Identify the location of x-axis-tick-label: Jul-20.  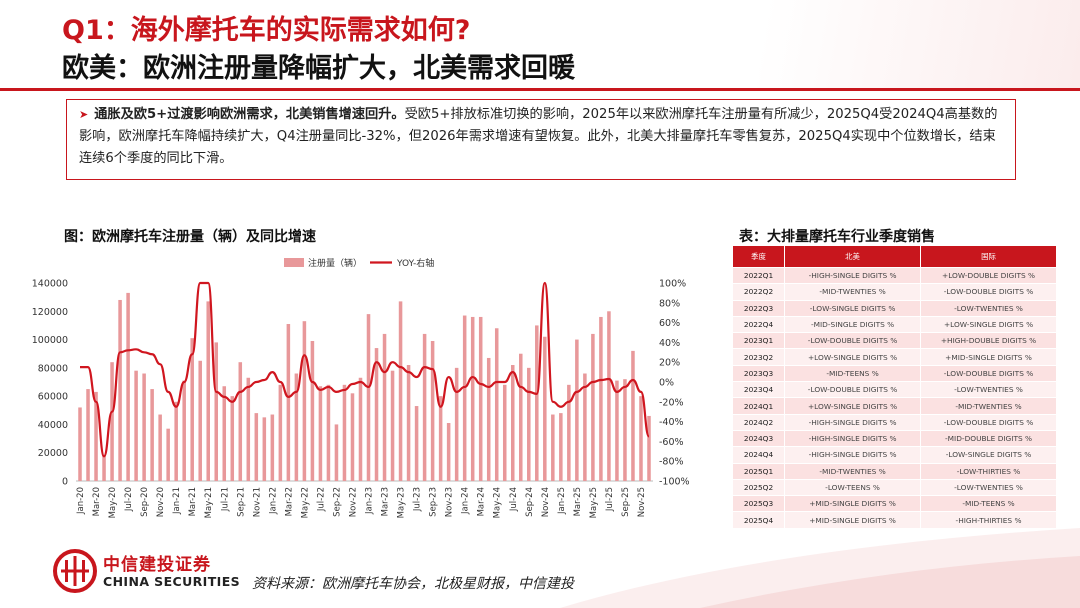
(129, 499).